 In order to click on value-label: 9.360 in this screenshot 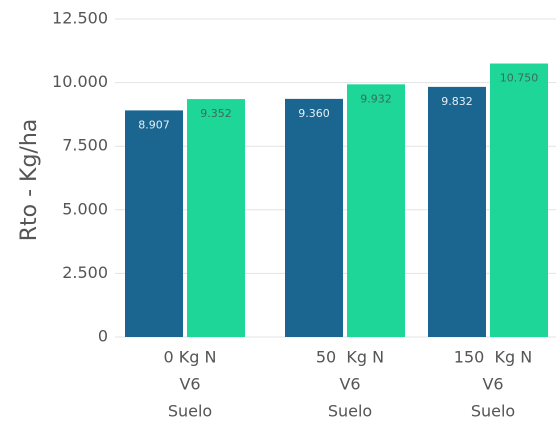, I will do `click(314, 113)`.